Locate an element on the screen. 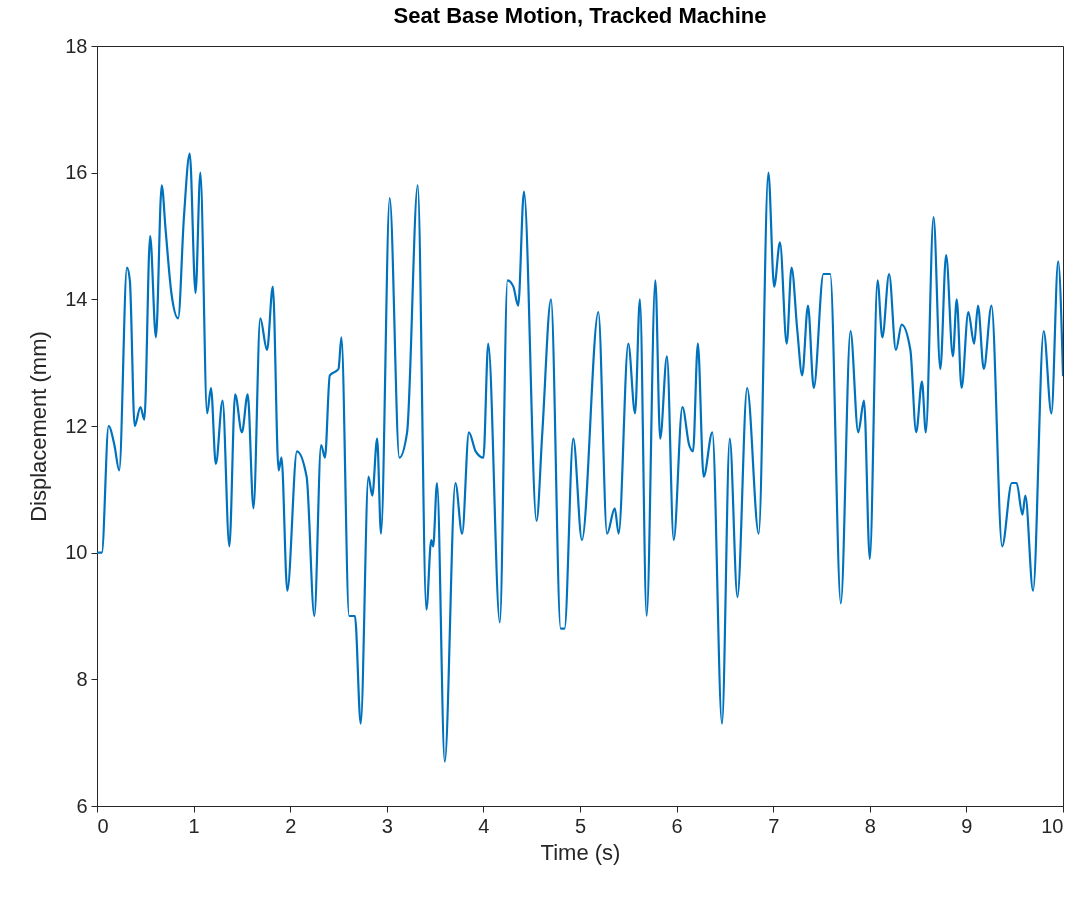 The height and width of the screenshot is (900, 1084). x-tick-label: 3 is located at coordinates (387, 825).